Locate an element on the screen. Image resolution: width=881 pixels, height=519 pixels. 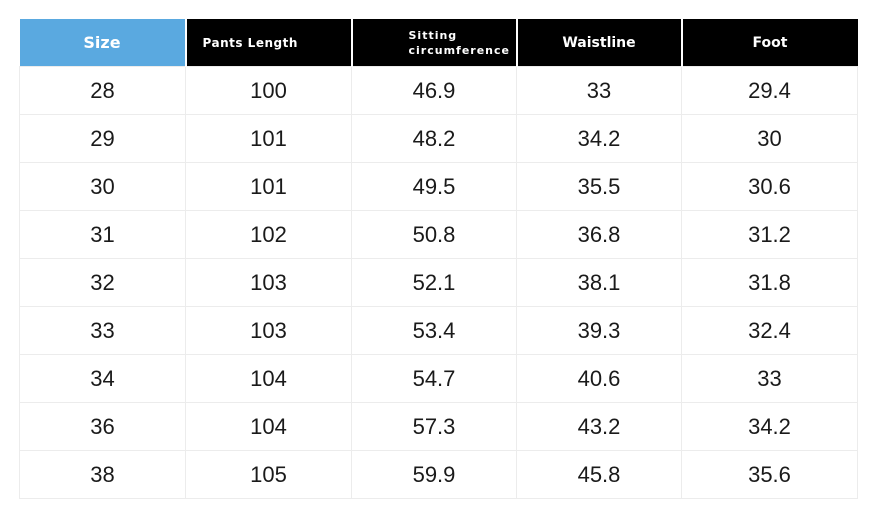
cell-size: 33 is located at coordinates (102, 330).